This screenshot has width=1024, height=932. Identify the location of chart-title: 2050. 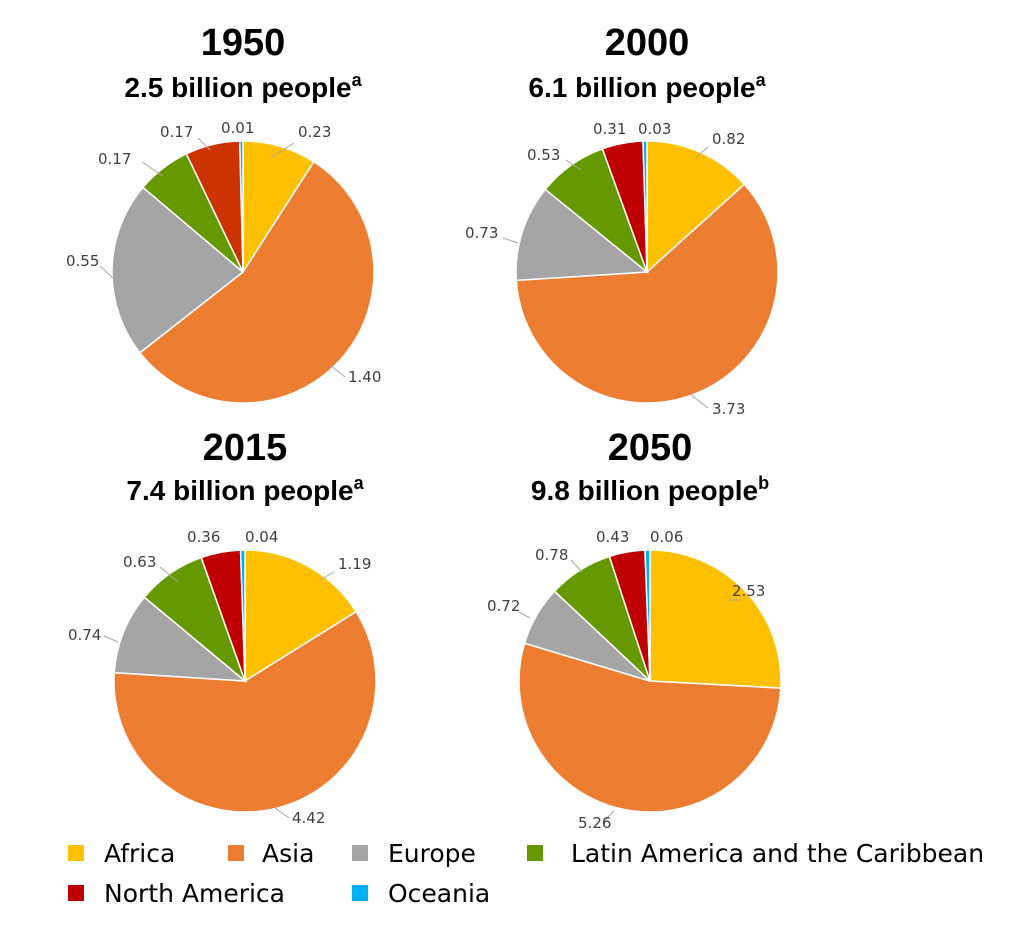
(650, 448).